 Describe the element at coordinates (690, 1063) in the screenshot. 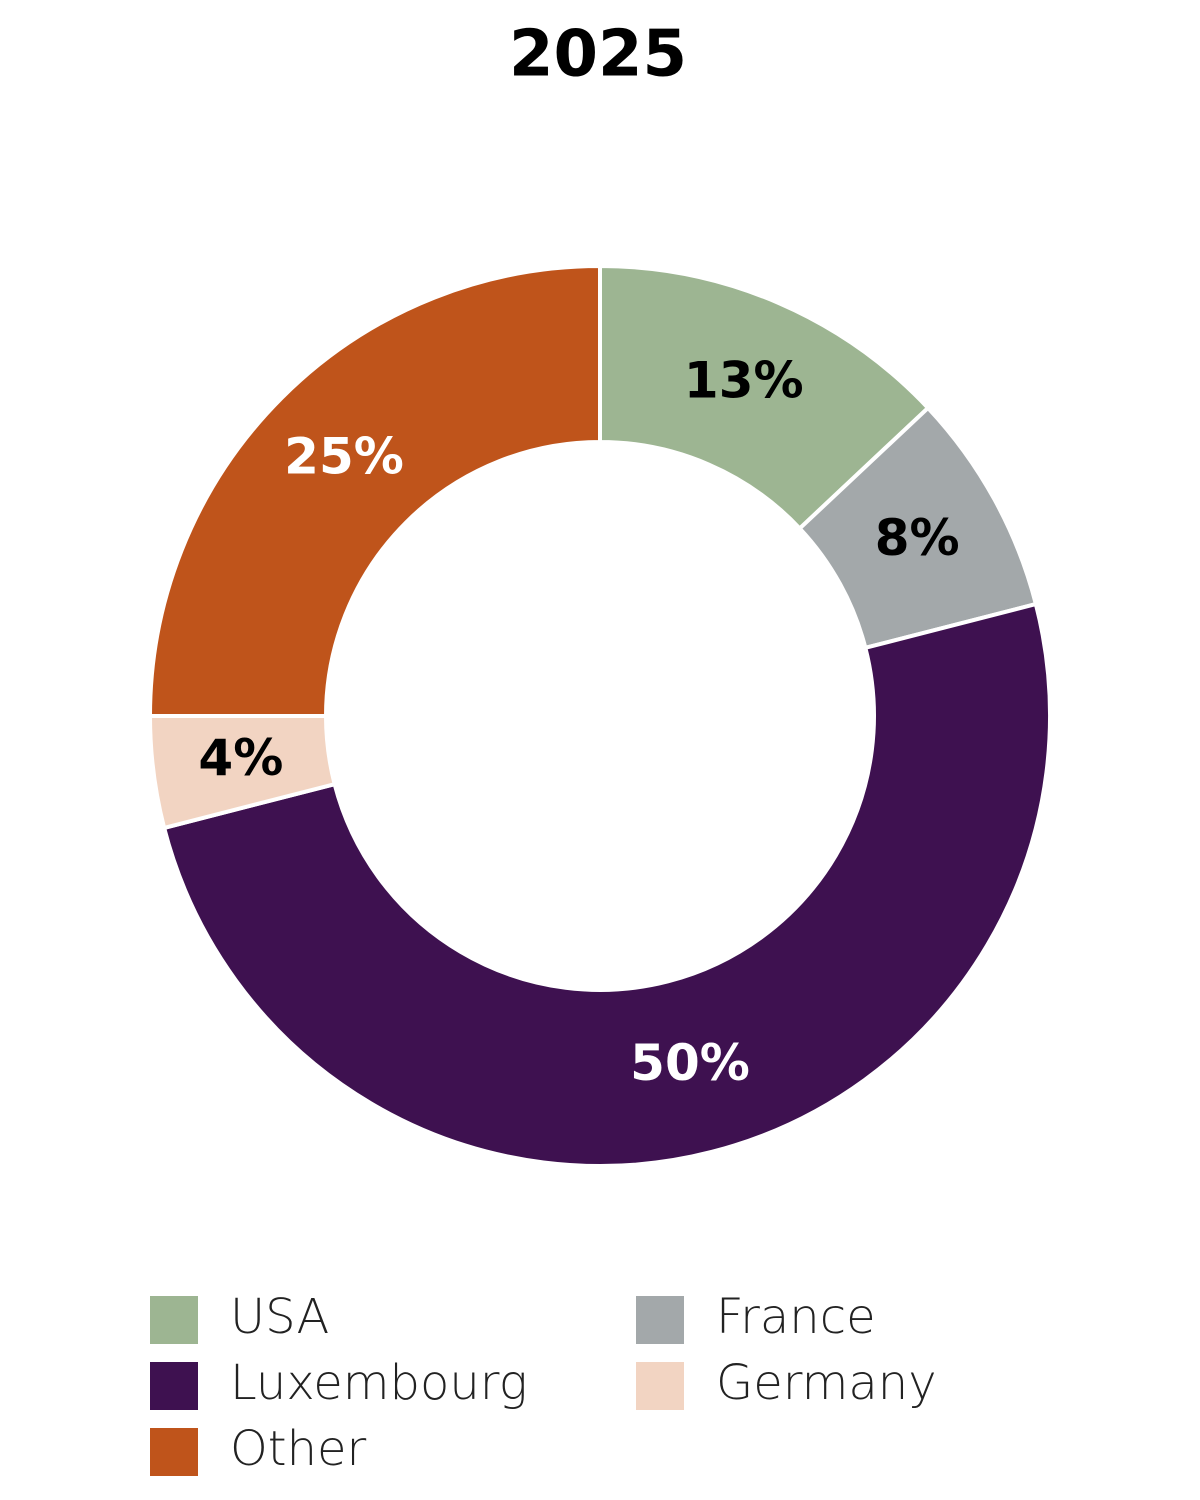

I see `value-label: 50%` at that location.